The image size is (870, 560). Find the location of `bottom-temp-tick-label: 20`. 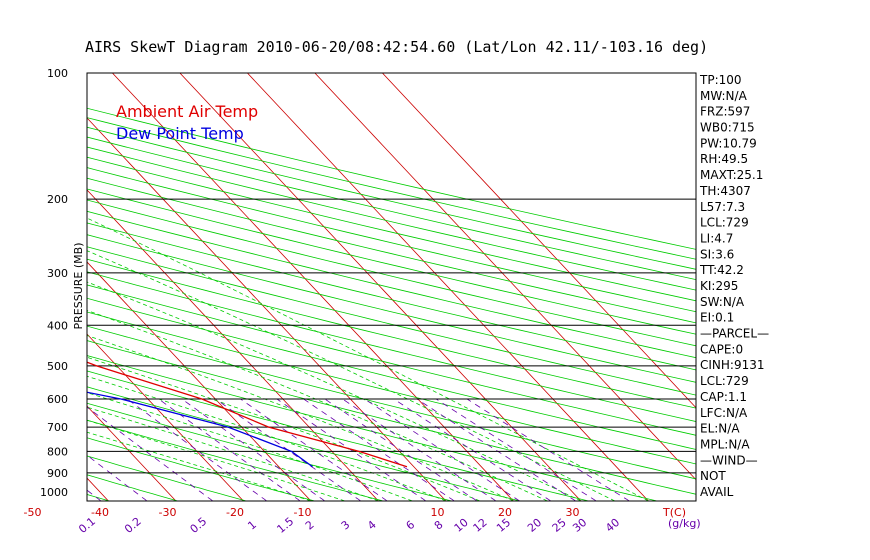

bottom-temp-tick-label: 20 is located at coordinates (505, 512).